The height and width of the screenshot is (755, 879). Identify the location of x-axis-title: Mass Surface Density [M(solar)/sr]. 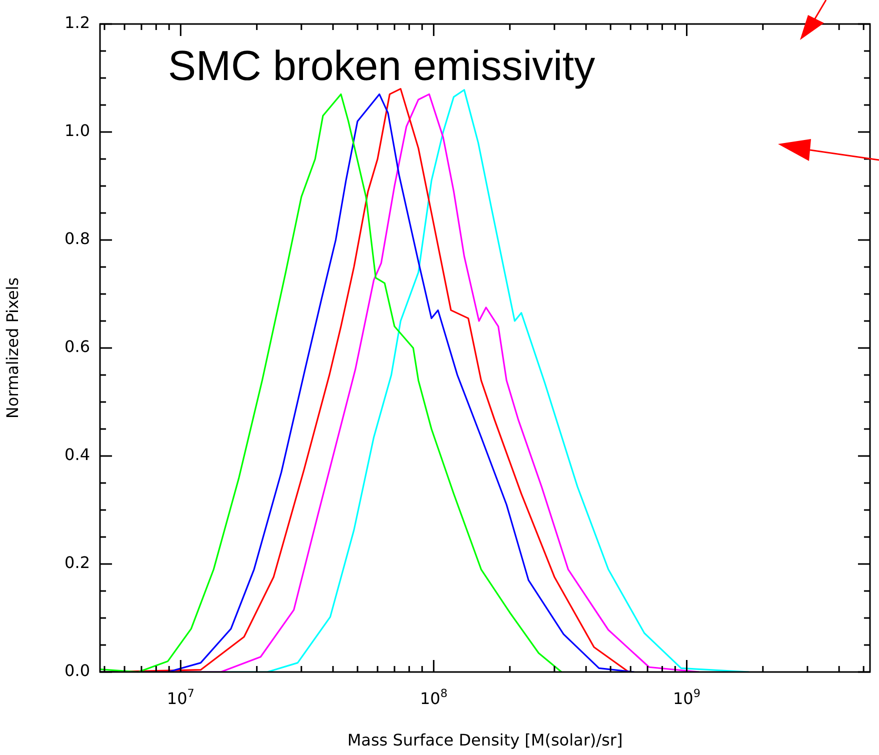
(485, 740).